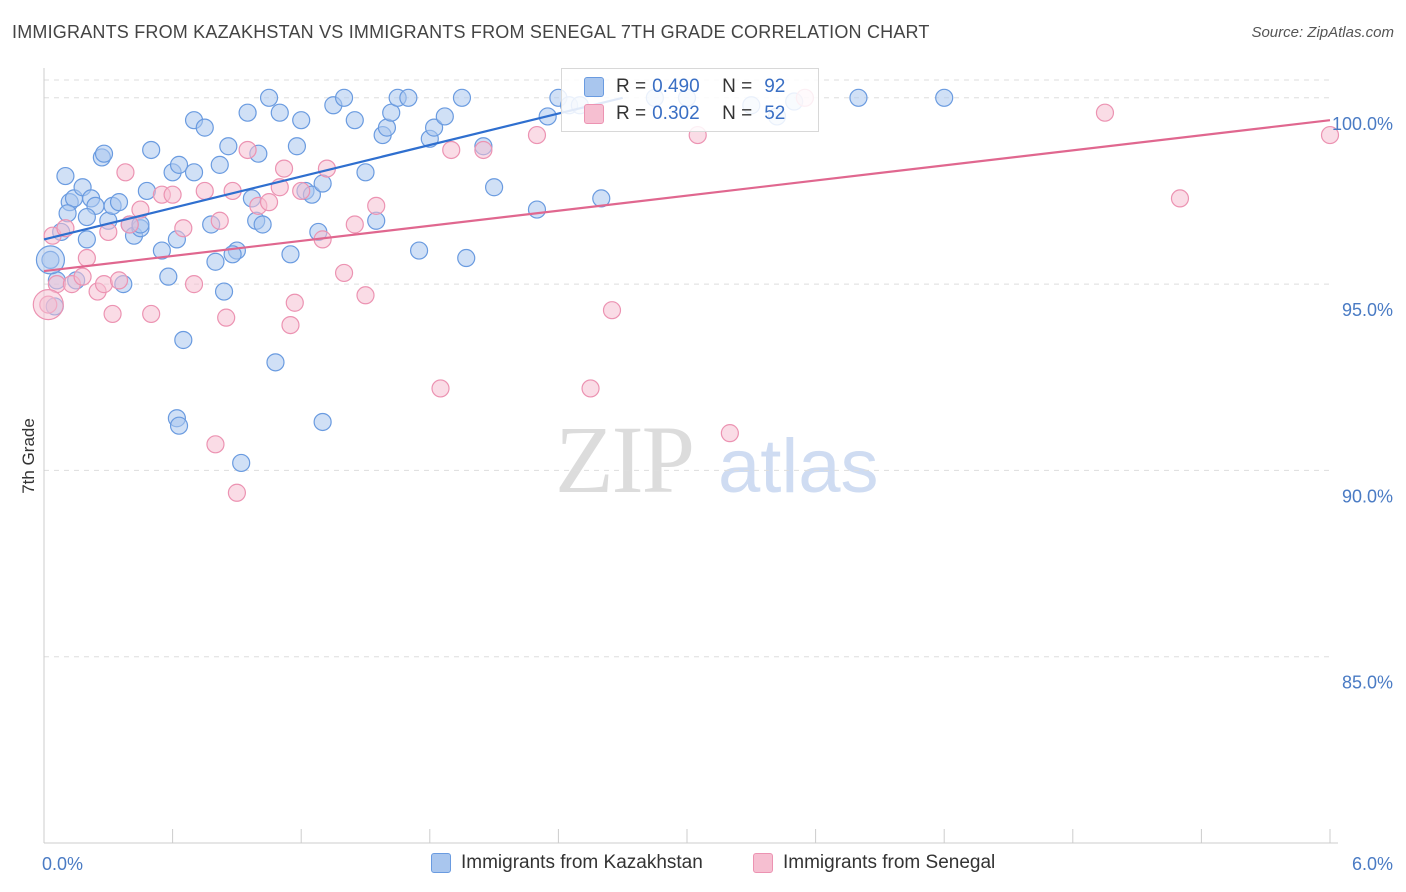 This screenshot has width=1406, height=892. I want to click on legend-n-value: 52, so click(775, 113).